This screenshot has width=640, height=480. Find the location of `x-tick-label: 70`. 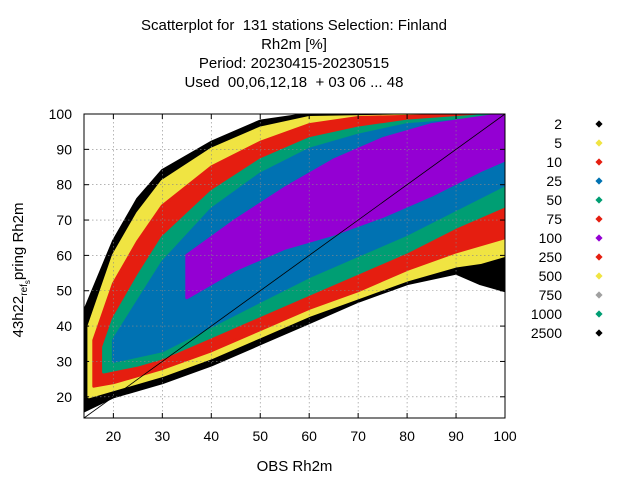

x-tick-label: 70 is located at coordinates (358, 436).